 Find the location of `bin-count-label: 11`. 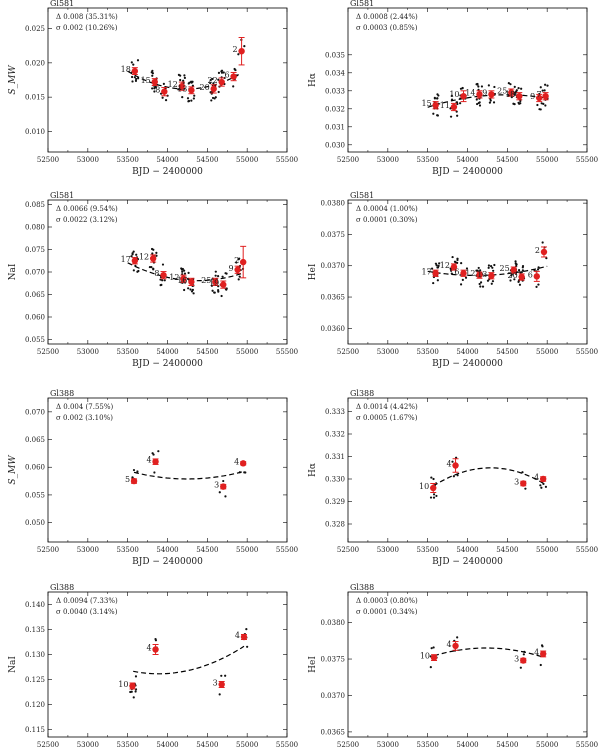

bin-count-label: 11 is located at coordinates (445, 105).